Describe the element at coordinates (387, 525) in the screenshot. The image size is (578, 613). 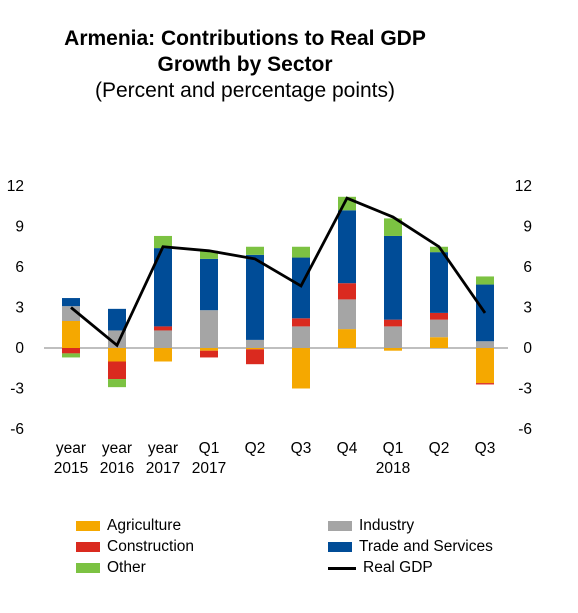
I see `legend-label-industry: Industry` at that location.